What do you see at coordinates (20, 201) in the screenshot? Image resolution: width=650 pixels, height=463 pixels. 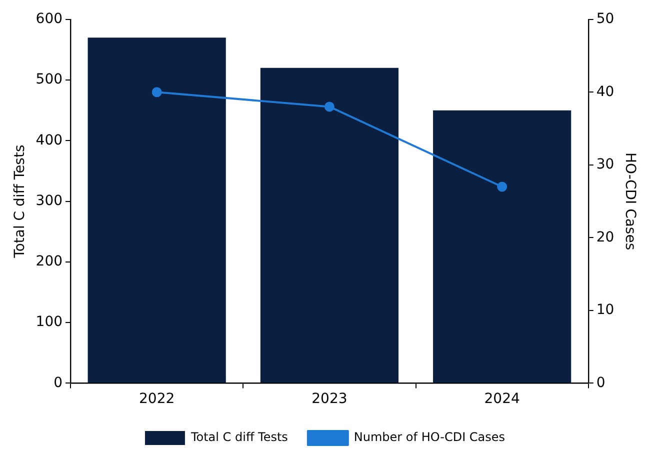 I see `y-axis-title: Total C diff Tests` at bounding box center [20, 201].